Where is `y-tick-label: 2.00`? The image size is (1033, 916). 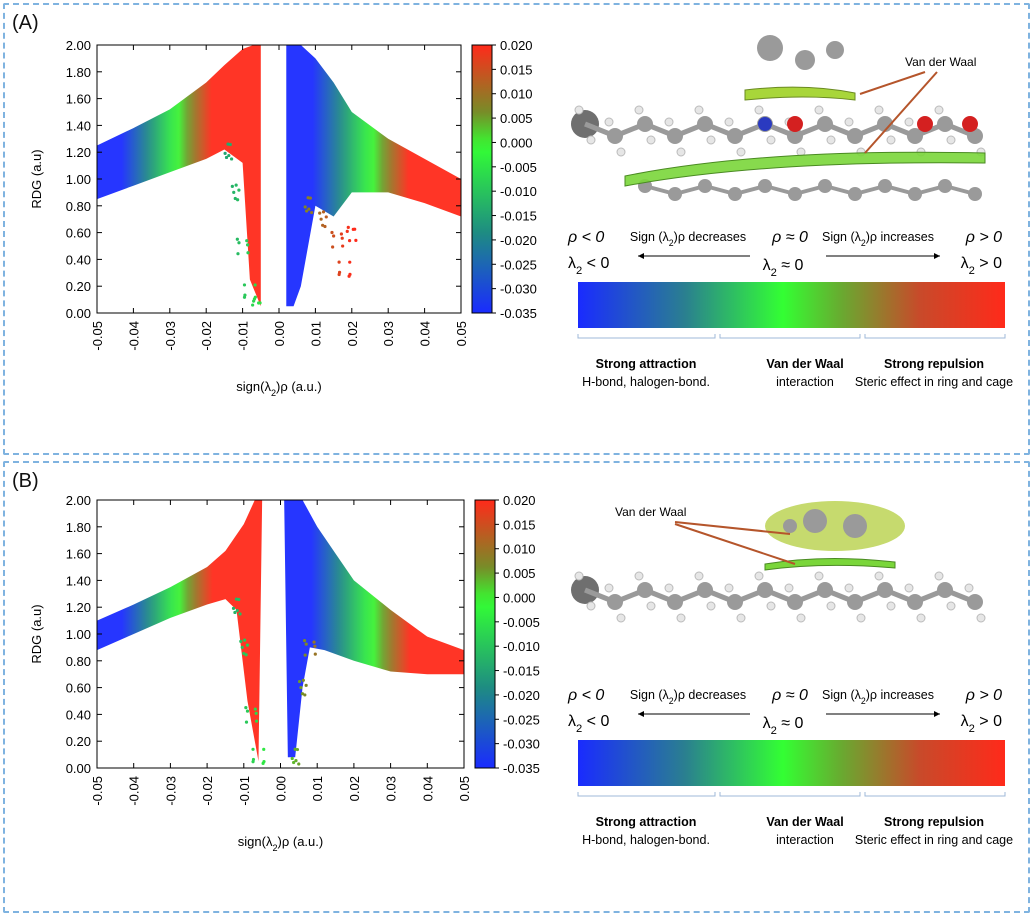
y-tick-label: 2.00 is located at coordinates (78, 45).